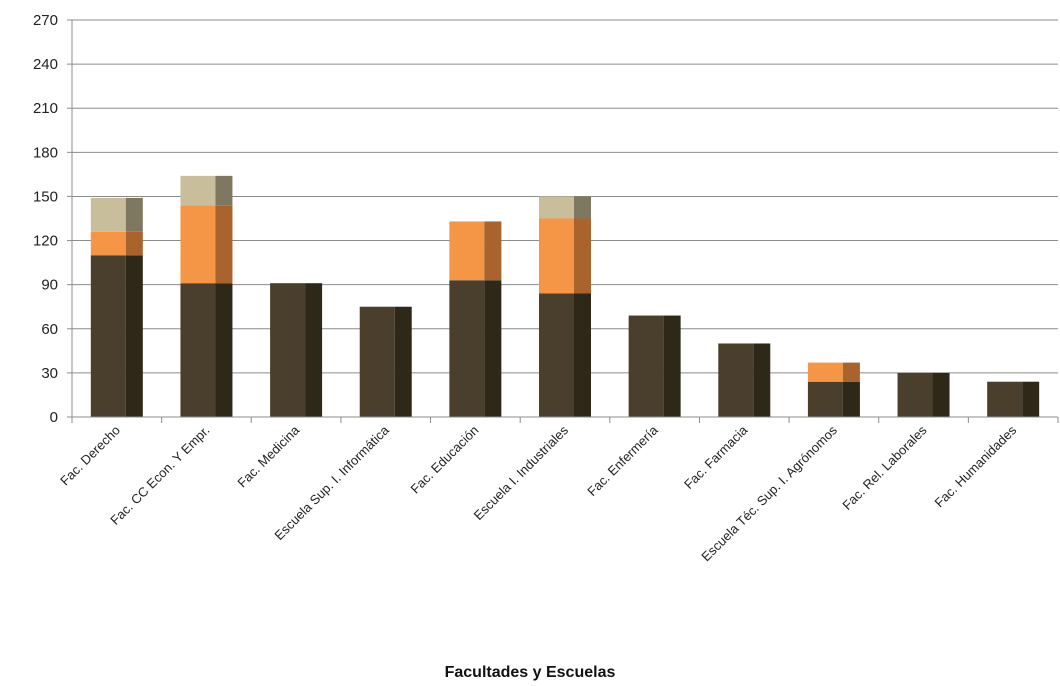  I want to click on bar-8-segment-1-side, so click(762, 380).